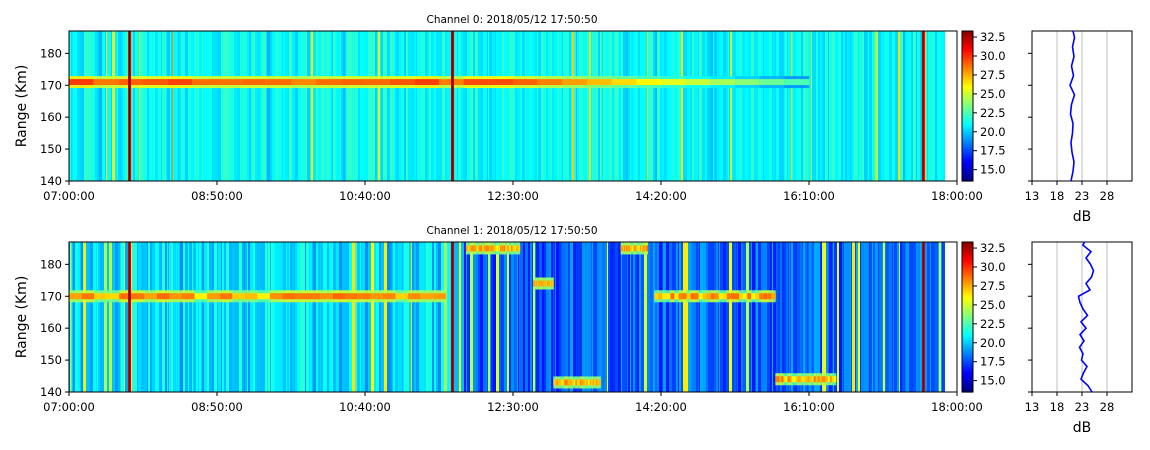 Image resolution: width=1150 pixels, height=450 pixels. What do you see at coordinates (511, 20) in the screenshot?
I see `chart-title: Channel 0: 2018/05/12 17:50:50` at bounding box center [511, 20].